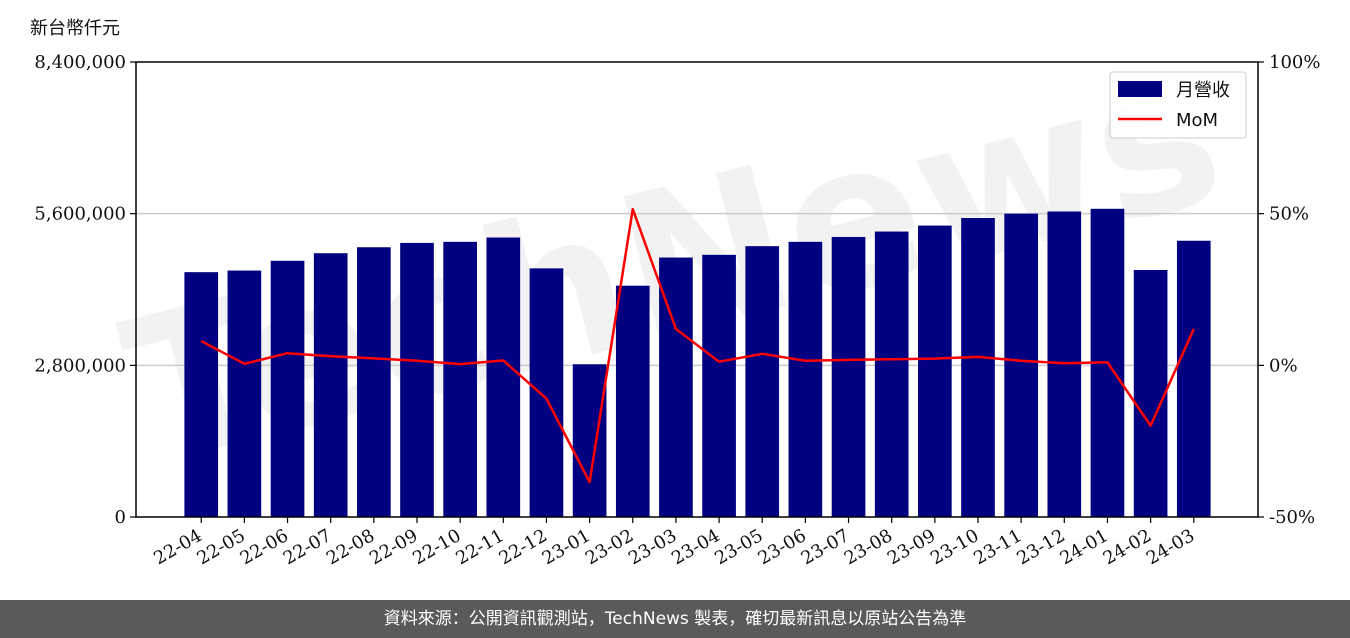 This screenshot has width=1350, height=638. I want to click on x-tick-label: 23-07, so click(825, 547).